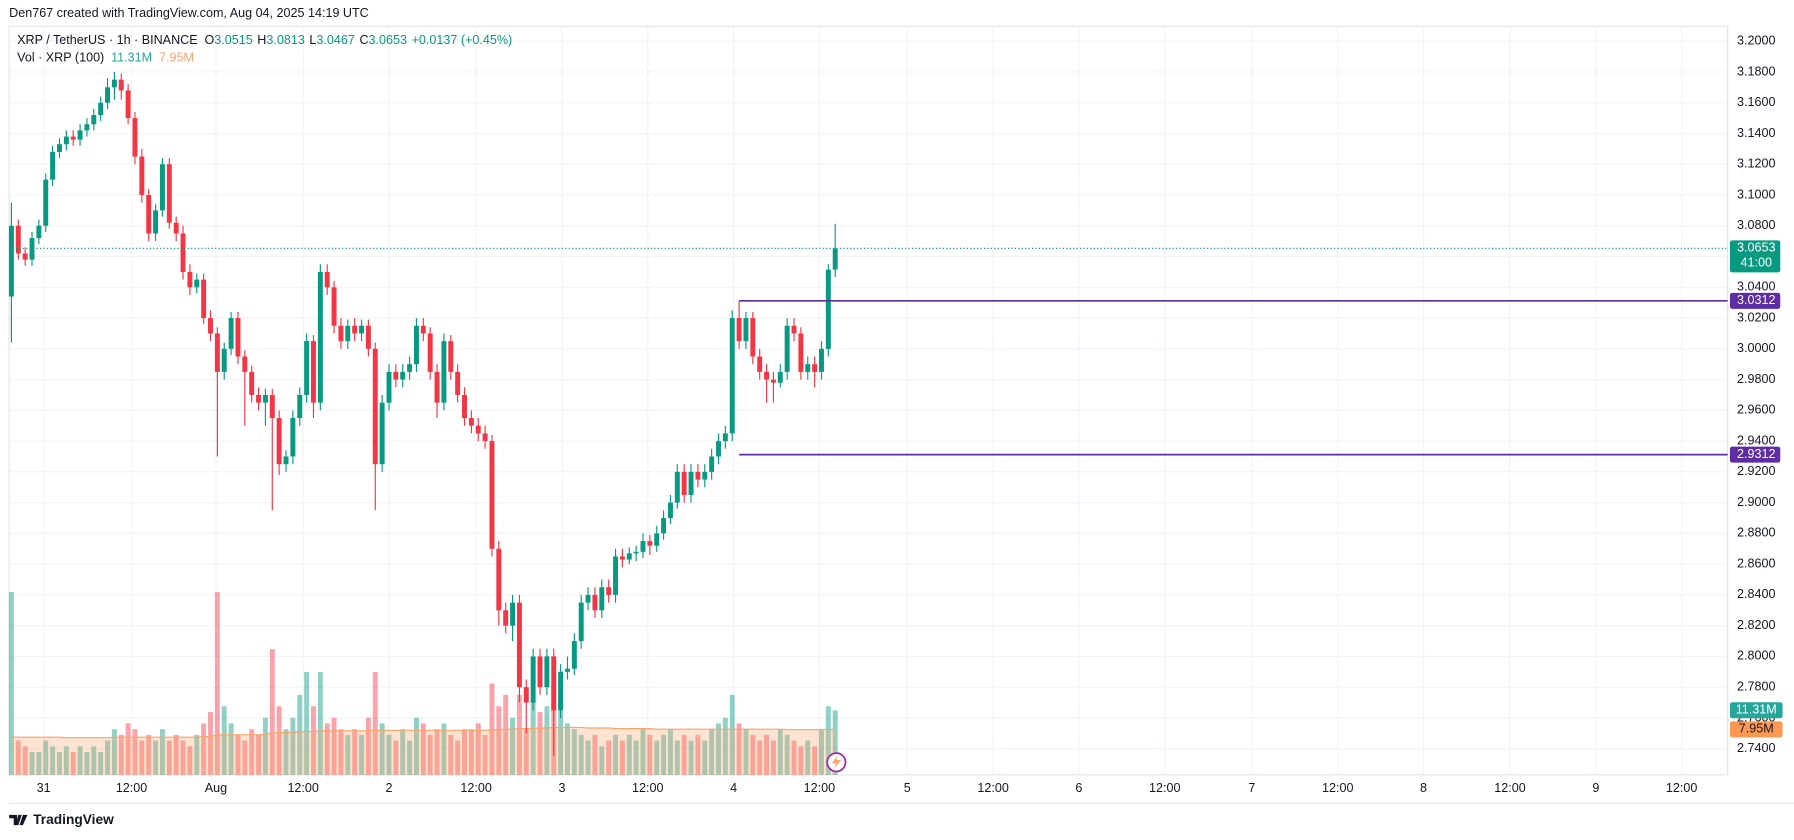 The width and height of the screenshot is (1794, 840). Describe the element at coordinates (1756, 300) in the screenshot. I see `level-label: 3.0312` at that location.